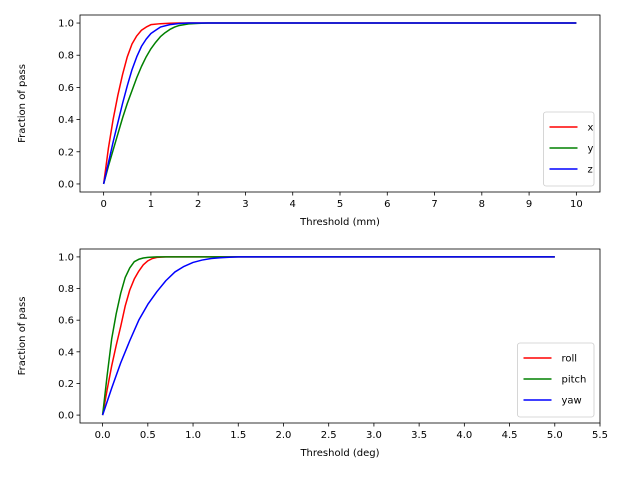 The width and height of the screenshot is (640, 480). I want to click on x-tick-label: 4.0, so click(464, 435).